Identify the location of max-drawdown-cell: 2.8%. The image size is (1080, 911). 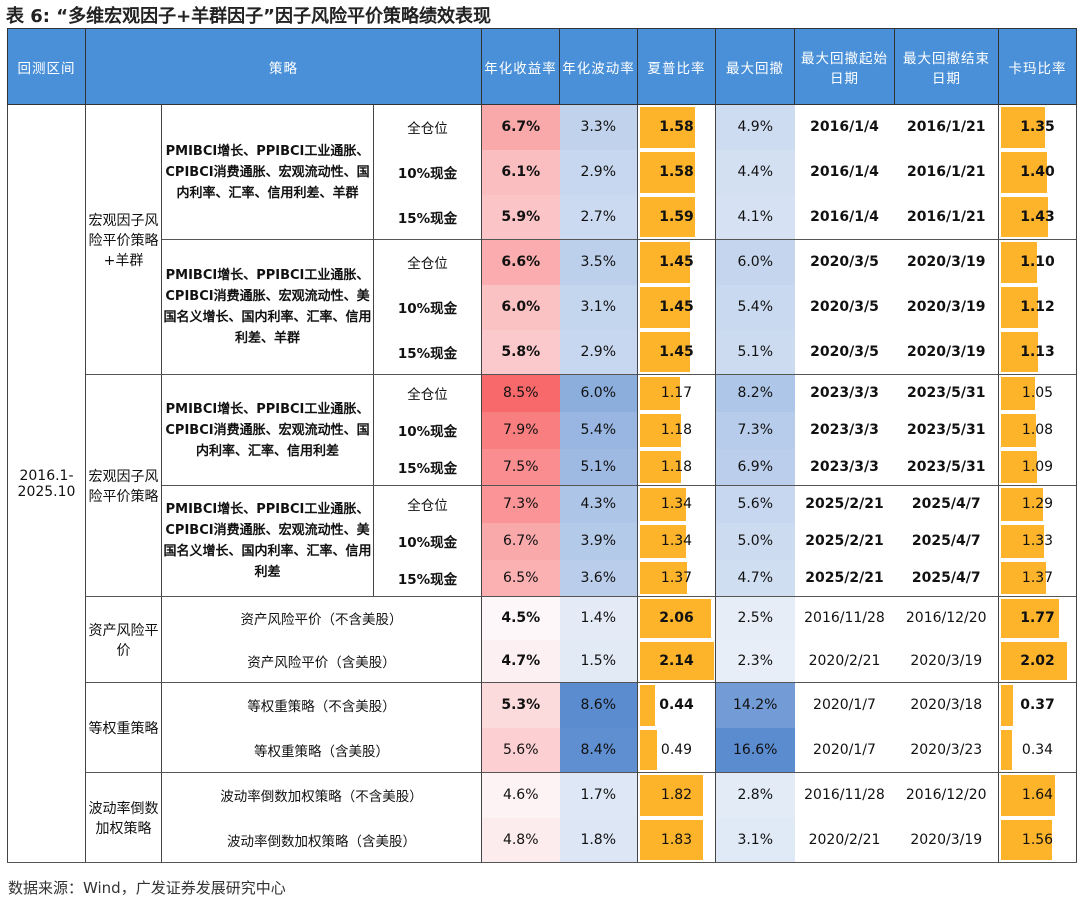
(755, 795).